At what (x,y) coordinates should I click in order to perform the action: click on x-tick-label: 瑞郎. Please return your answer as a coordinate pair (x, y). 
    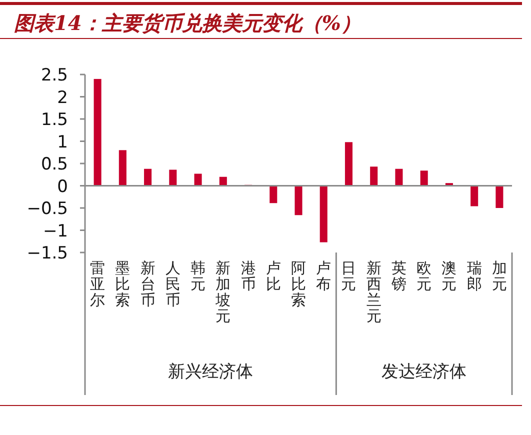
    Looking at the image, I should click on (474, 276).